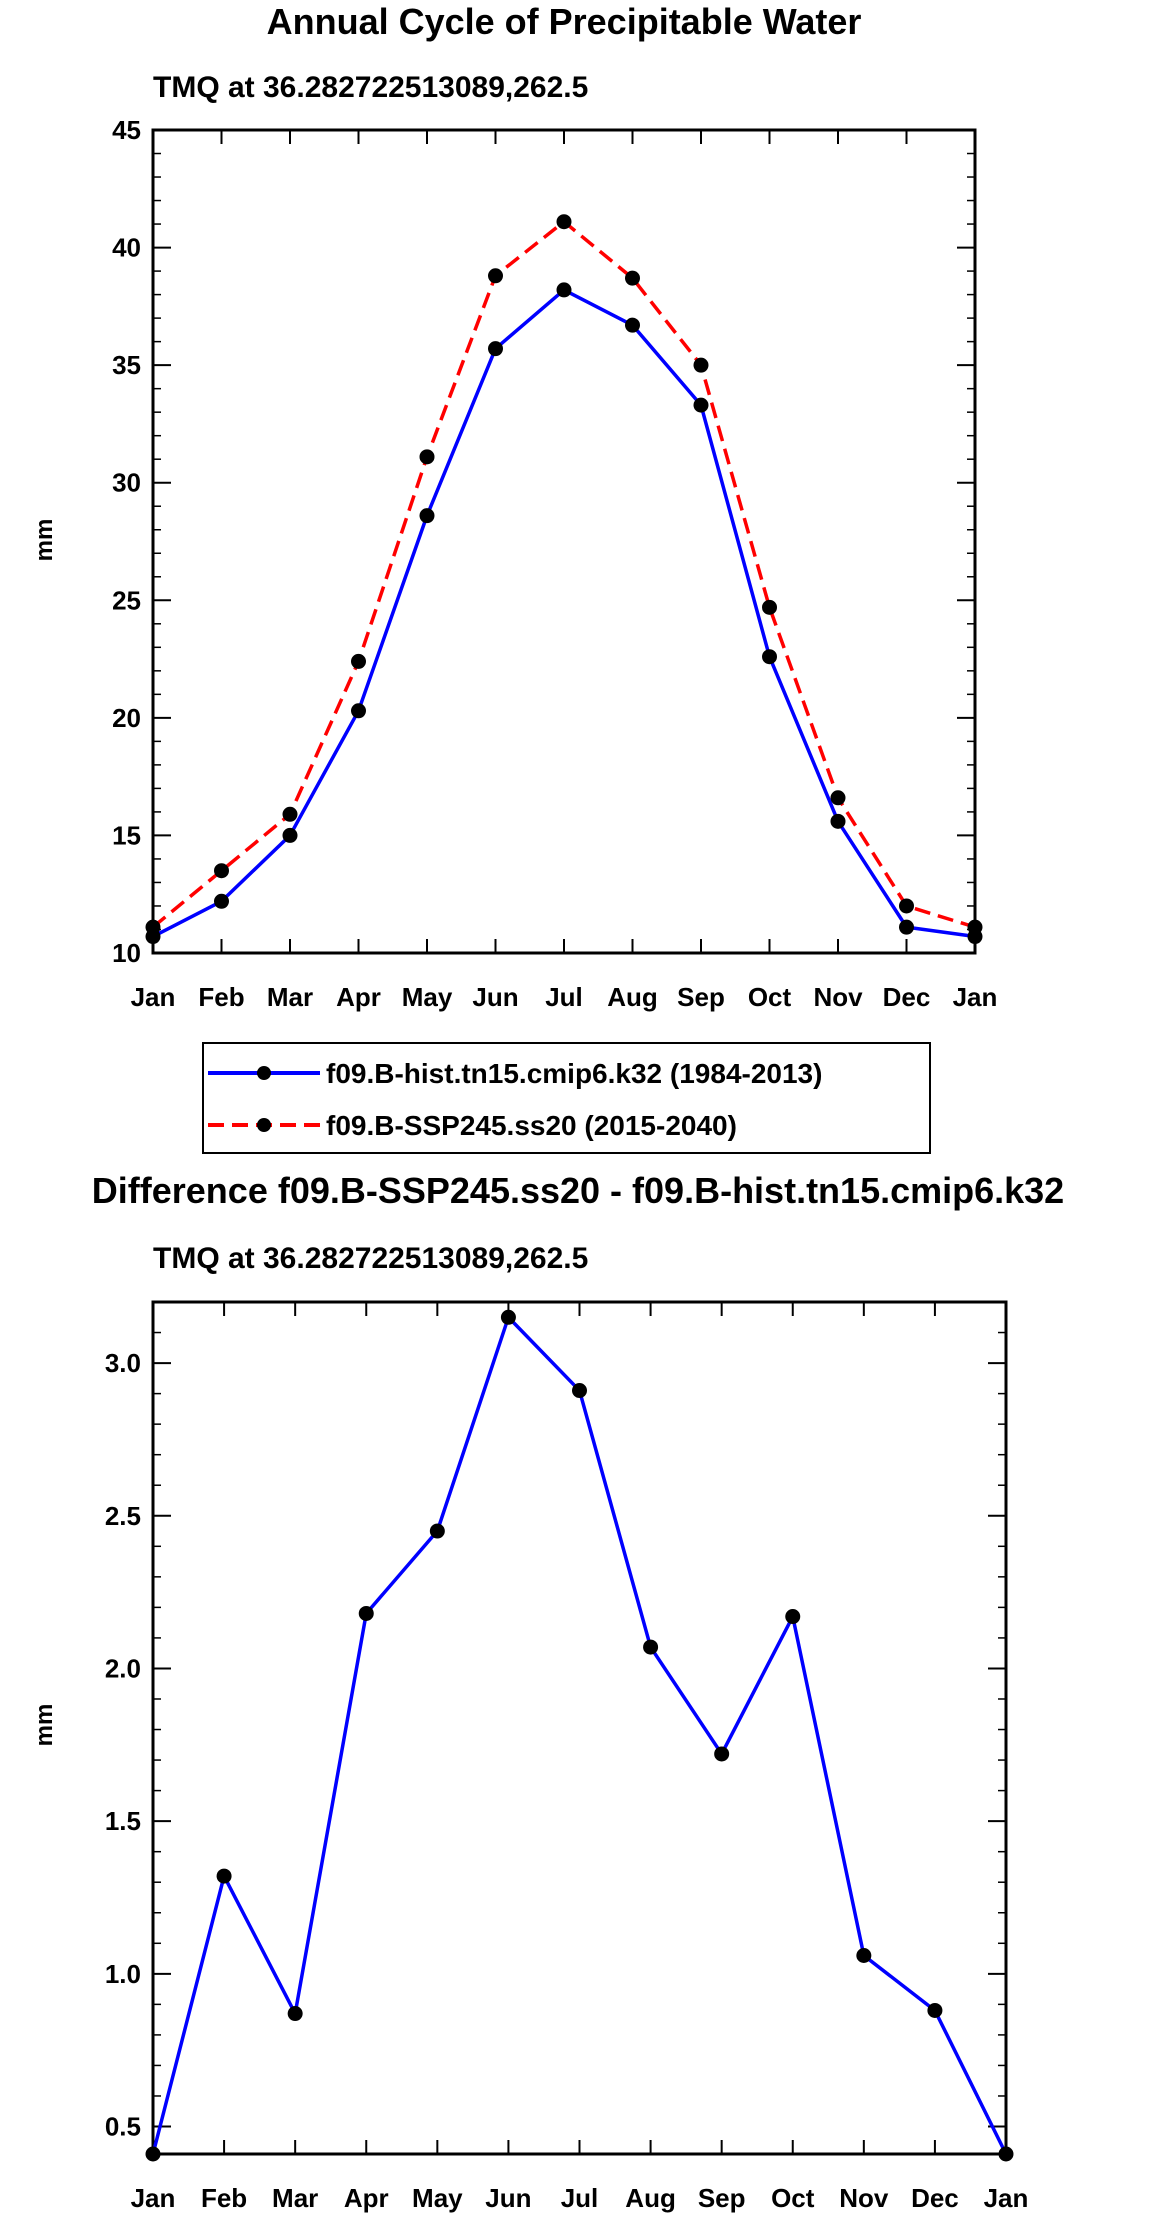 The width and height of the screenshot is (1161, 2231). What do you see at coordinates (508, 2198) in the screenshot?
I see `chart2-xtick-label: Jun` at bounding box center [508, 2198].